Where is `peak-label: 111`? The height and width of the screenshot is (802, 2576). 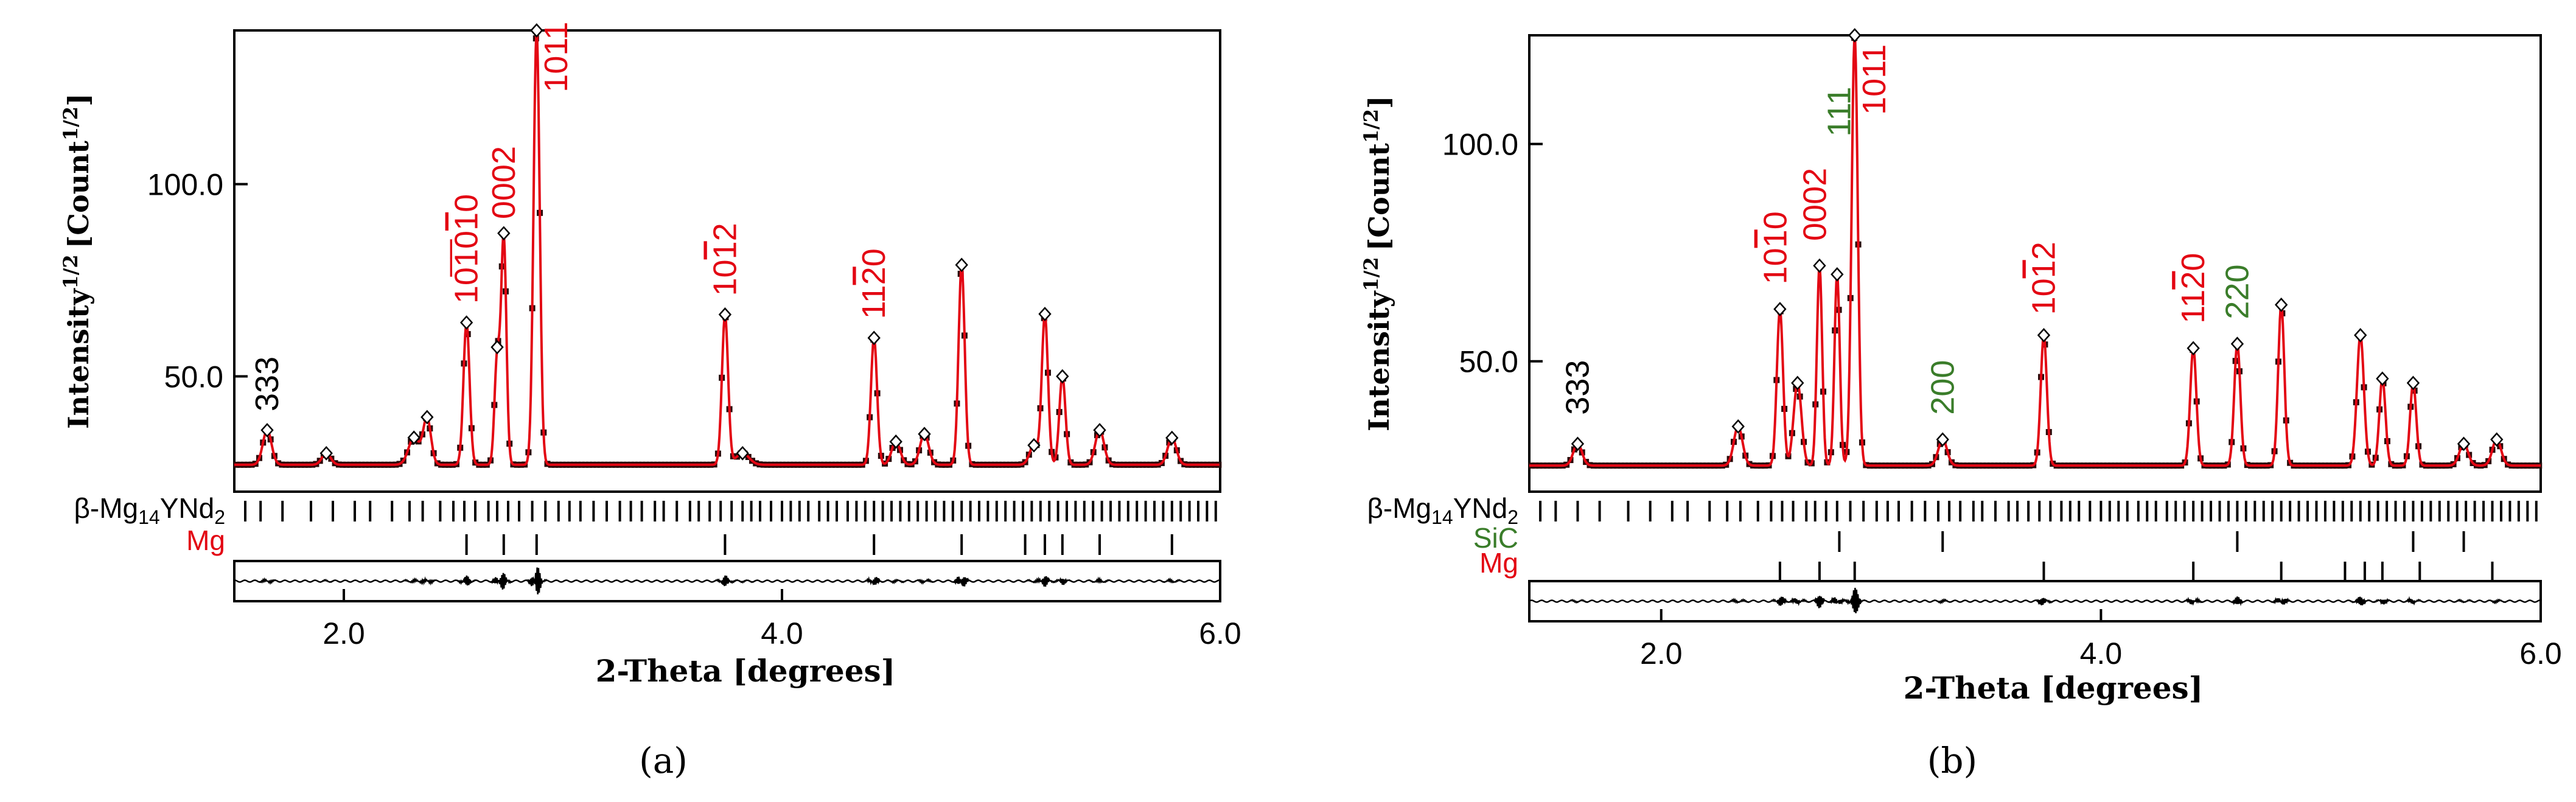 peak-label: 111 is located at coordinates (1839, 111).